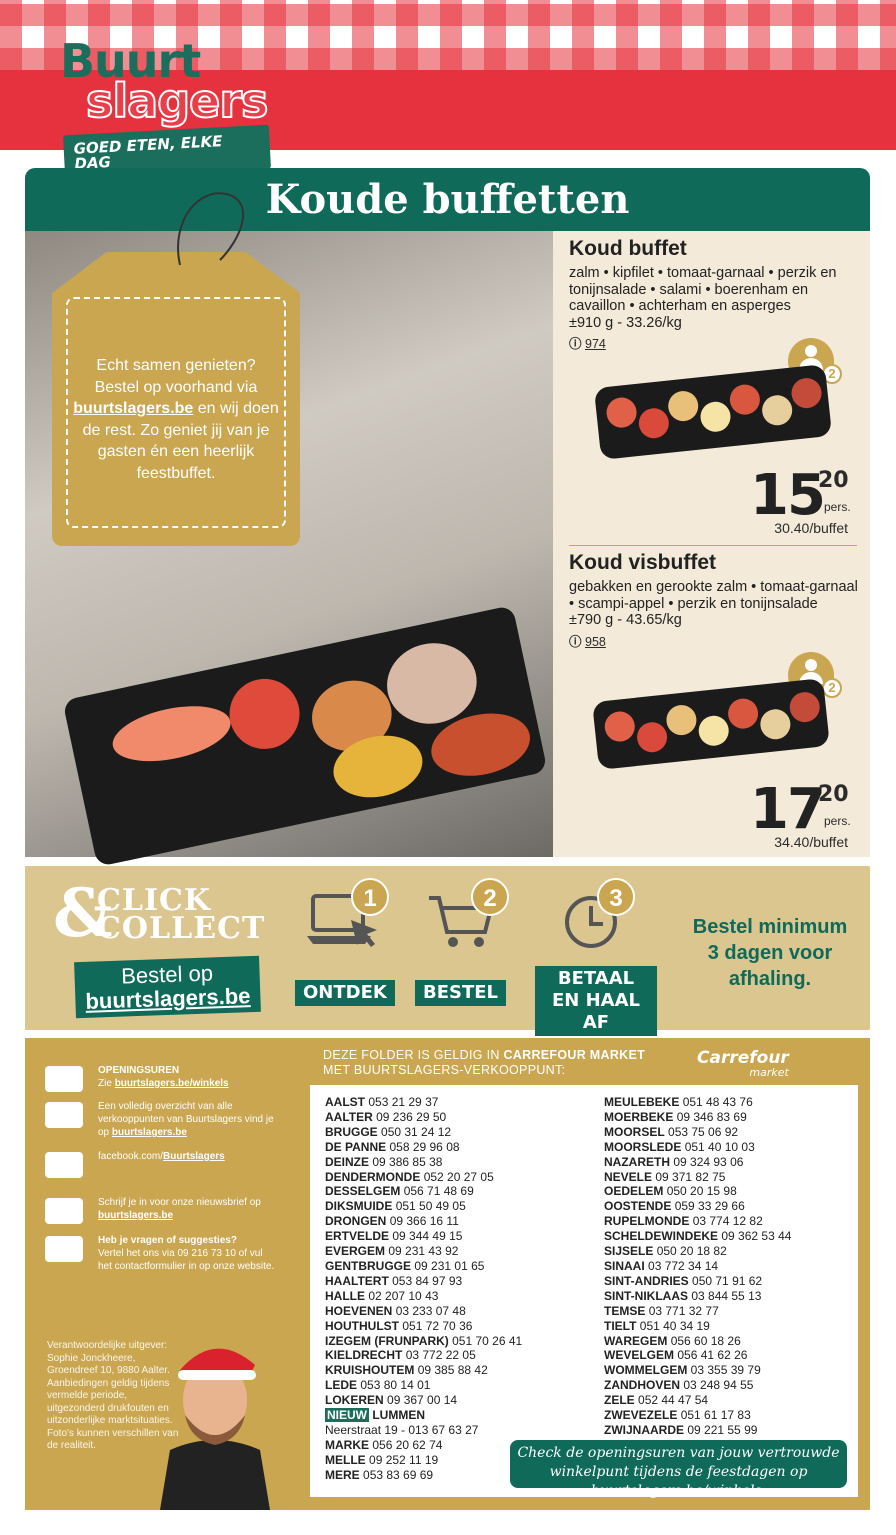 The height and width of the screenshot is (1535, 896). What do you see at coordinates (595, 641) in the screenshot?
I see `code-link: 958` at bounding box center [595, 641].